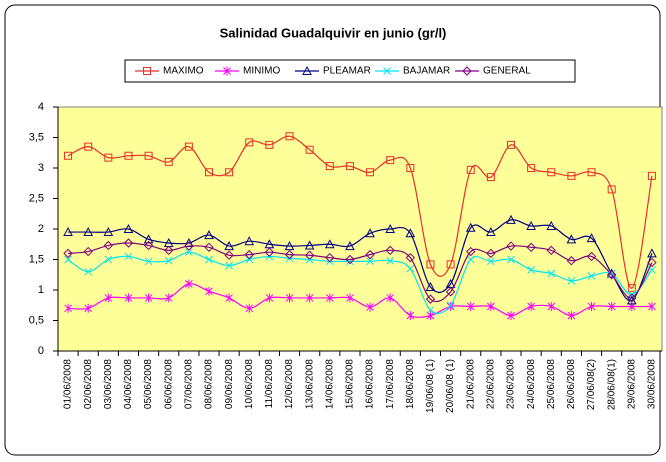 The height and width of the screenshot is (462, 666). What do you see at coordinates (470, 384) in the screenshot?
I see `x-tick-label: 21/06/2008` at bounding box center [470, 384].